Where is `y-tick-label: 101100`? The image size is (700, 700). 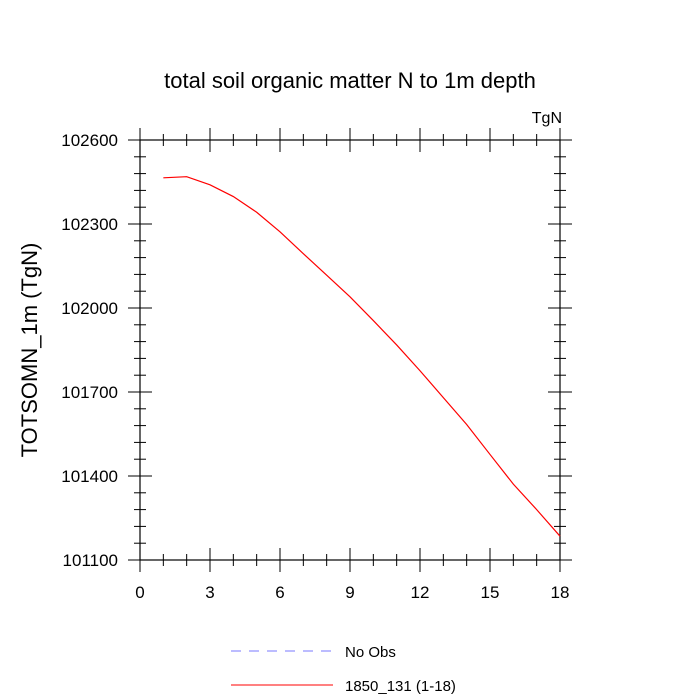
y-tick-label: 101100 is located at coordinates (90, 560).